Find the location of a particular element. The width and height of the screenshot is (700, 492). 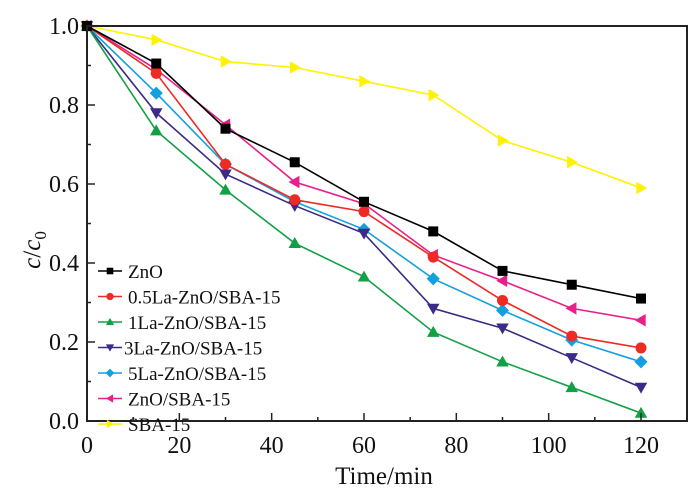

x-axis-title: Time/min is located at coordinates (384, 476).